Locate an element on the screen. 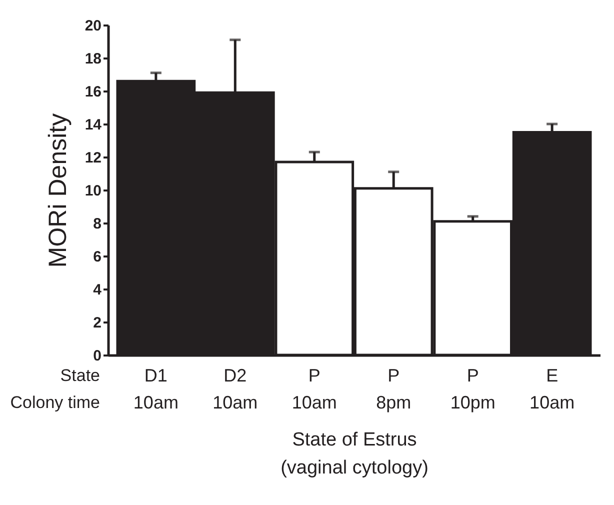 The image size is (614, 505). y-tick-label: 10 is located at coordinates (93, 191).